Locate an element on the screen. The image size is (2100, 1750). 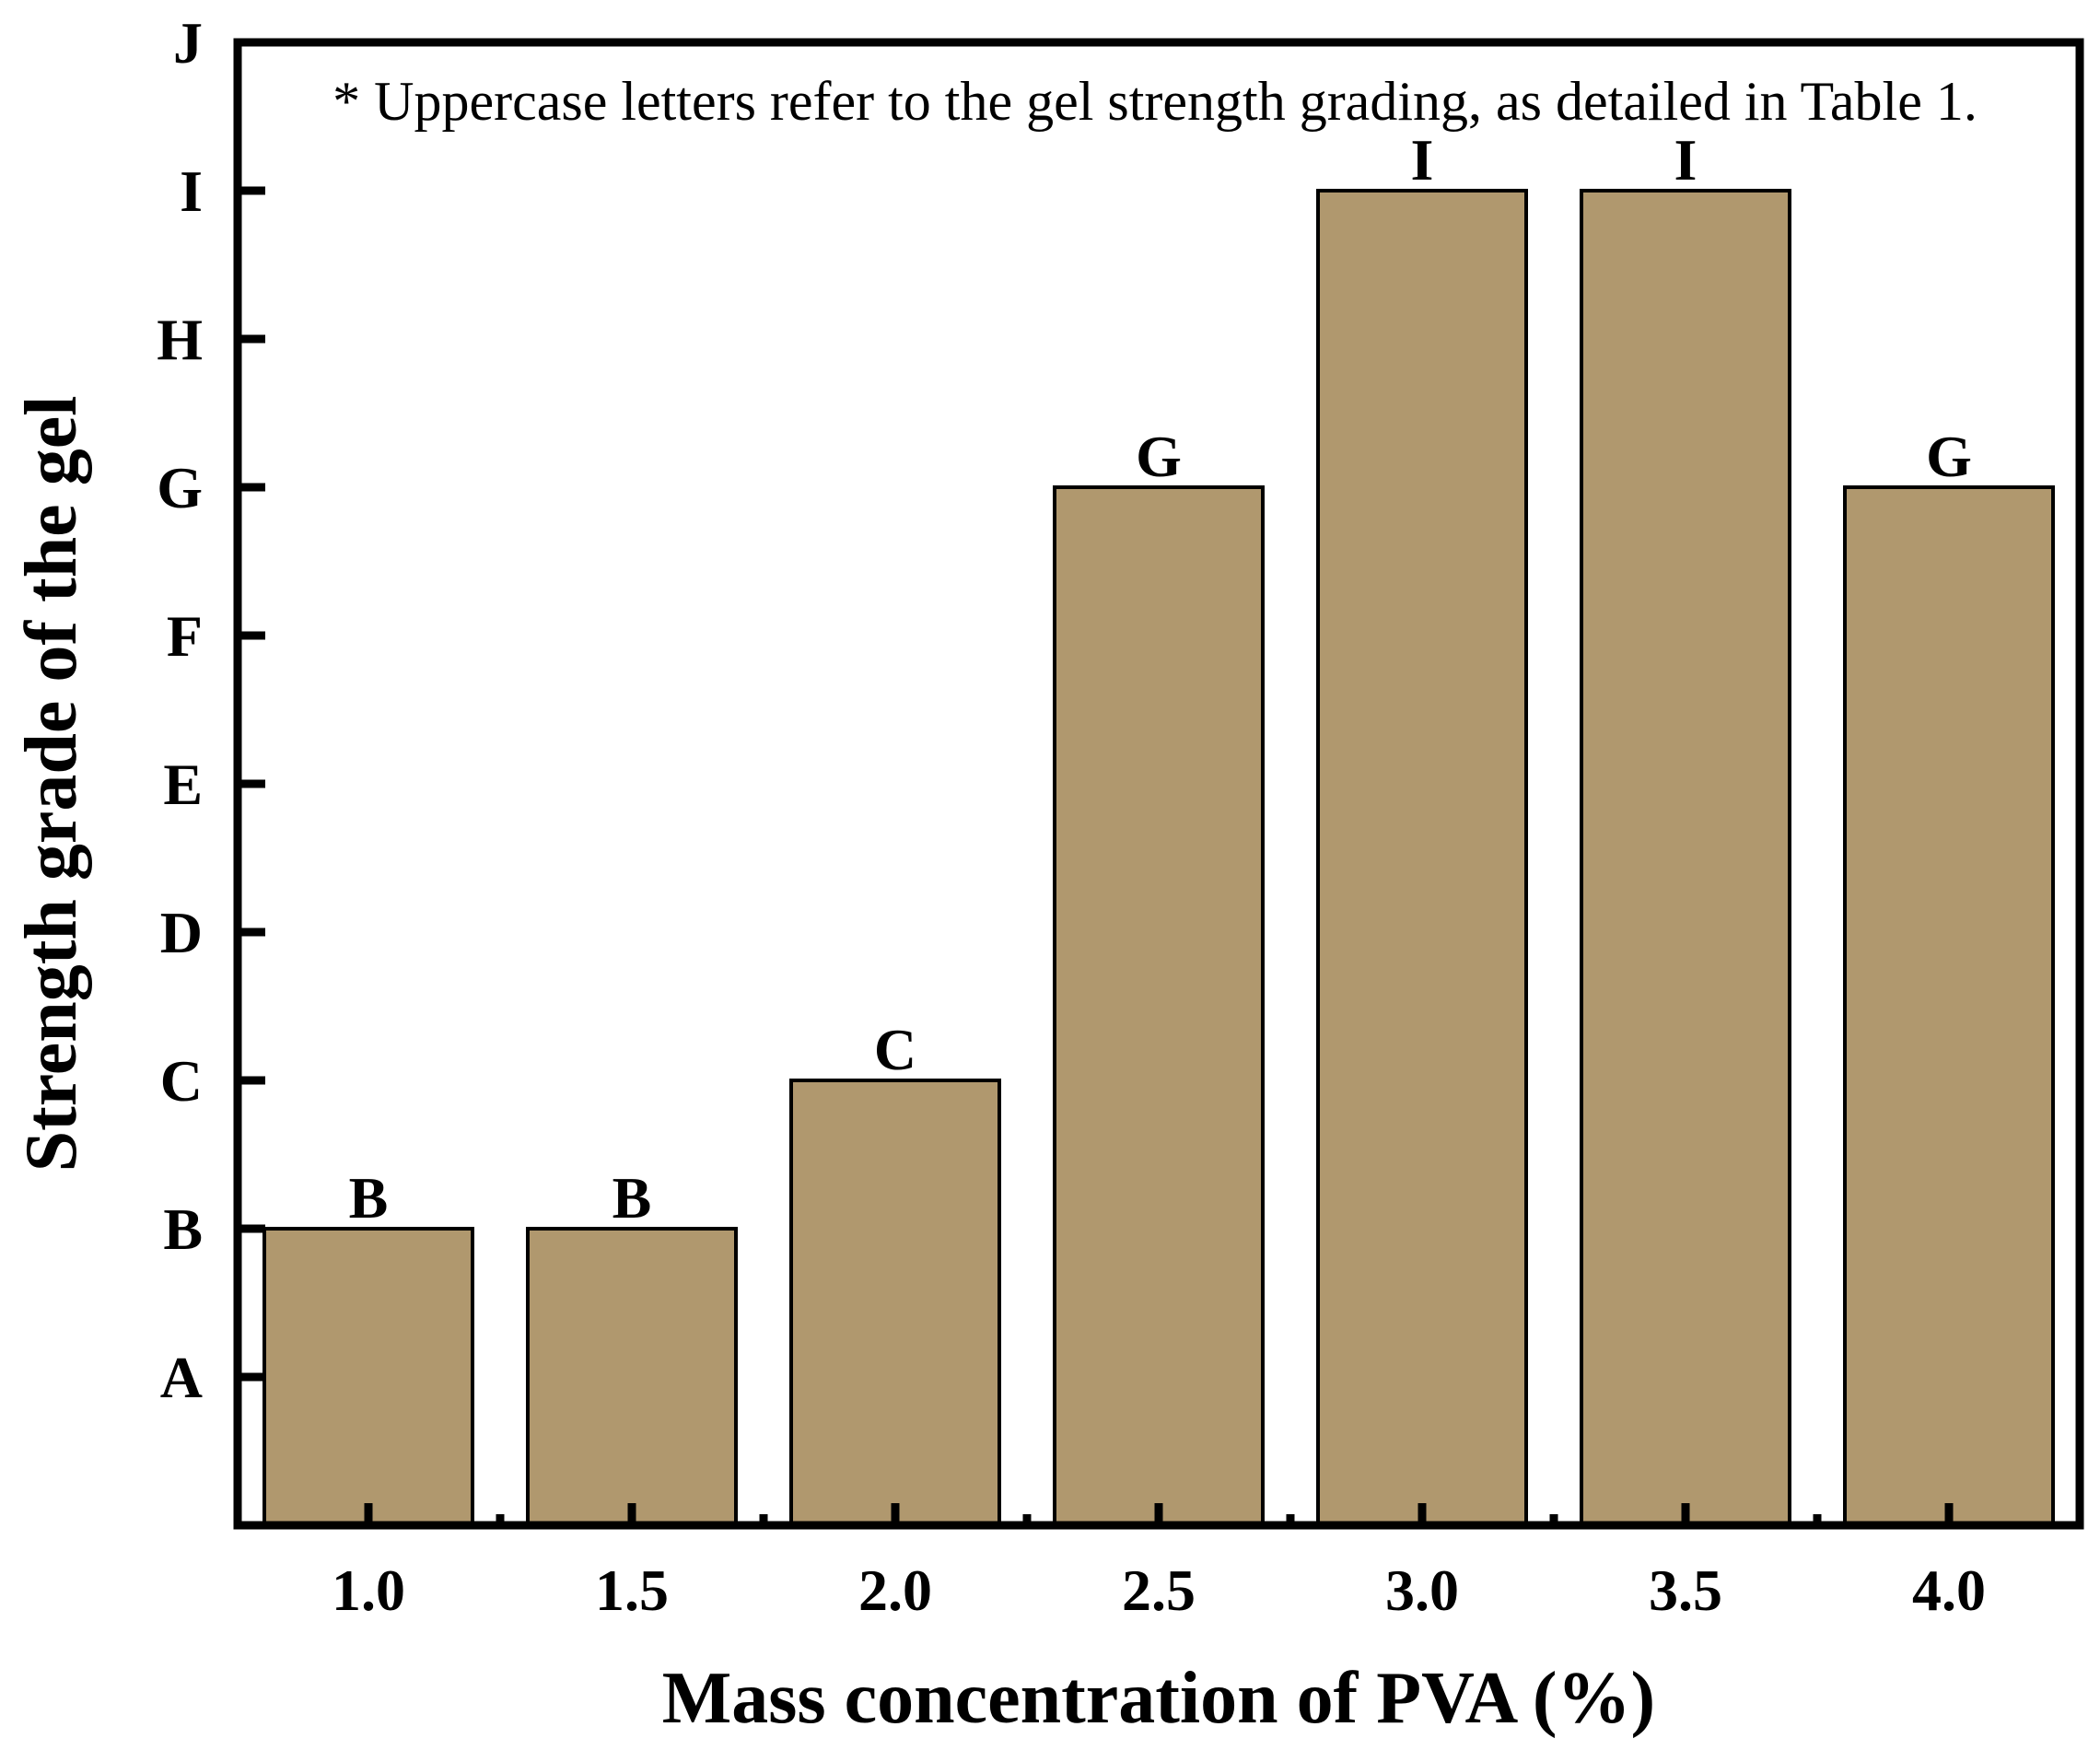
bar-1.0 is located at coordinates (368, 1377).